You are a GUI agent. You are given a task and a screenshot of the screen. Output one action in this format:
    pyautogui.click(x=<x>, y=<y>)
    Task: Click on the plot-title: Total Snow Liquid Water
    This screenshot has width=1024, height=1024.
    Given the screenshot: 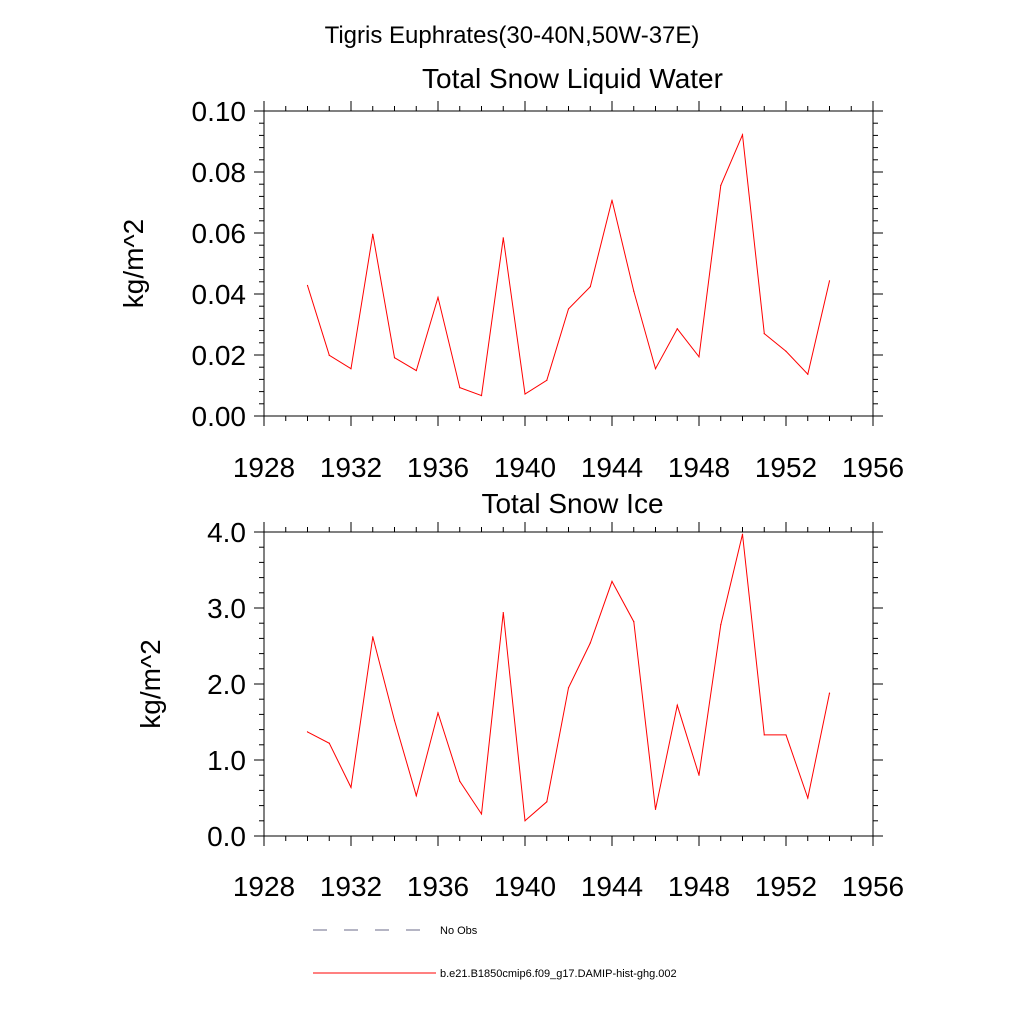 What is the action you would take?
    pyautogui.click(x=572, y=78)
    